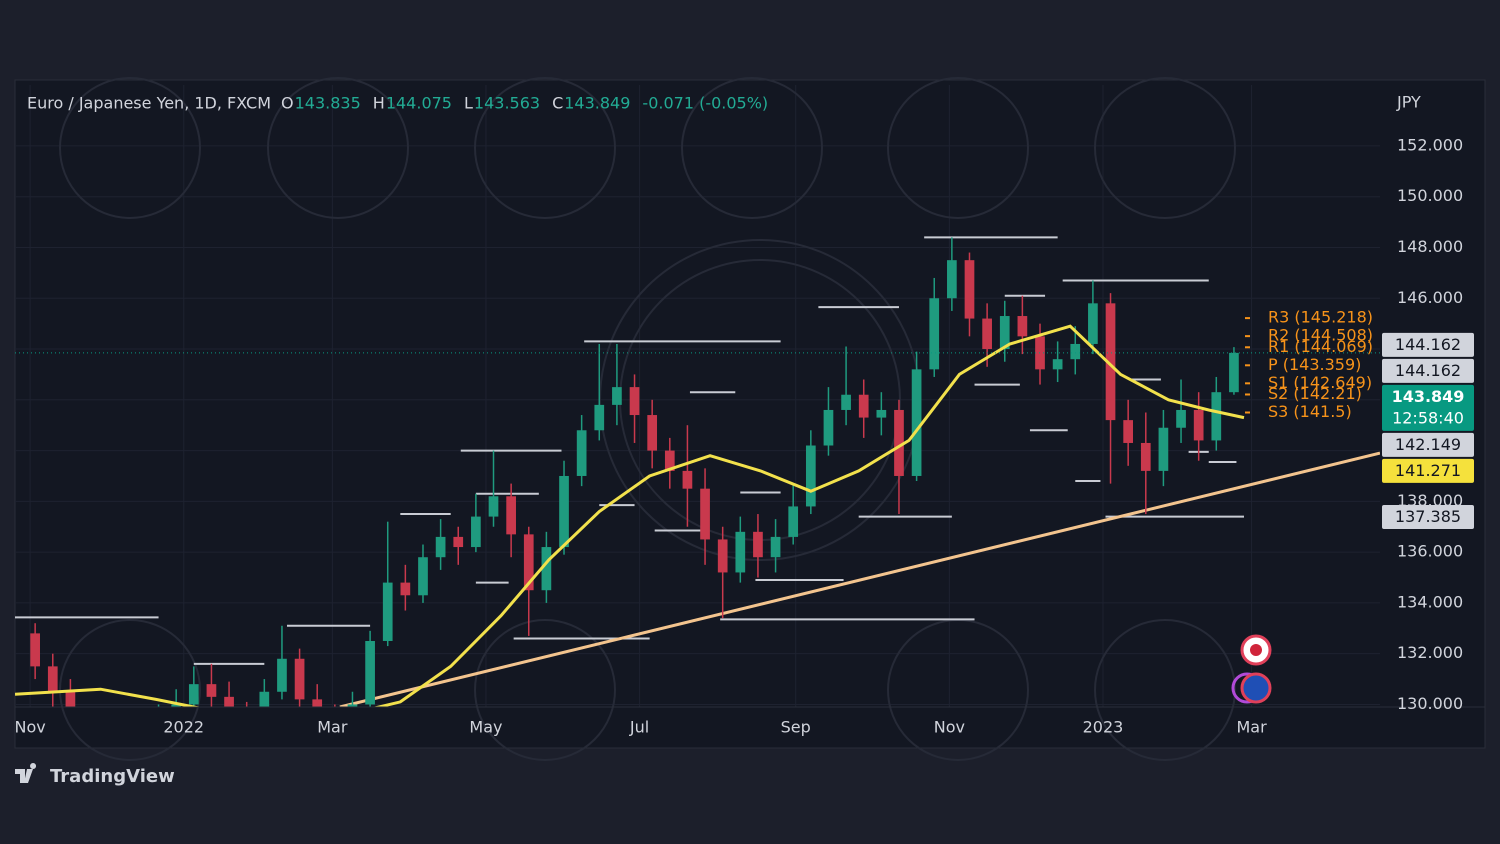  What do you see at coordinates (1256, 688) in the screenshot?
I see `event-icon` at bounding box center [1256, 688].